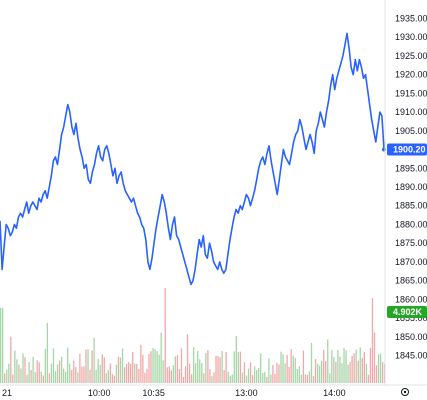 The width and height of the screenshot is (427, 400). Describe the element at coordinates (411, 131) in the screenshot. I see `y-tick-label: 1905.00` at that location.